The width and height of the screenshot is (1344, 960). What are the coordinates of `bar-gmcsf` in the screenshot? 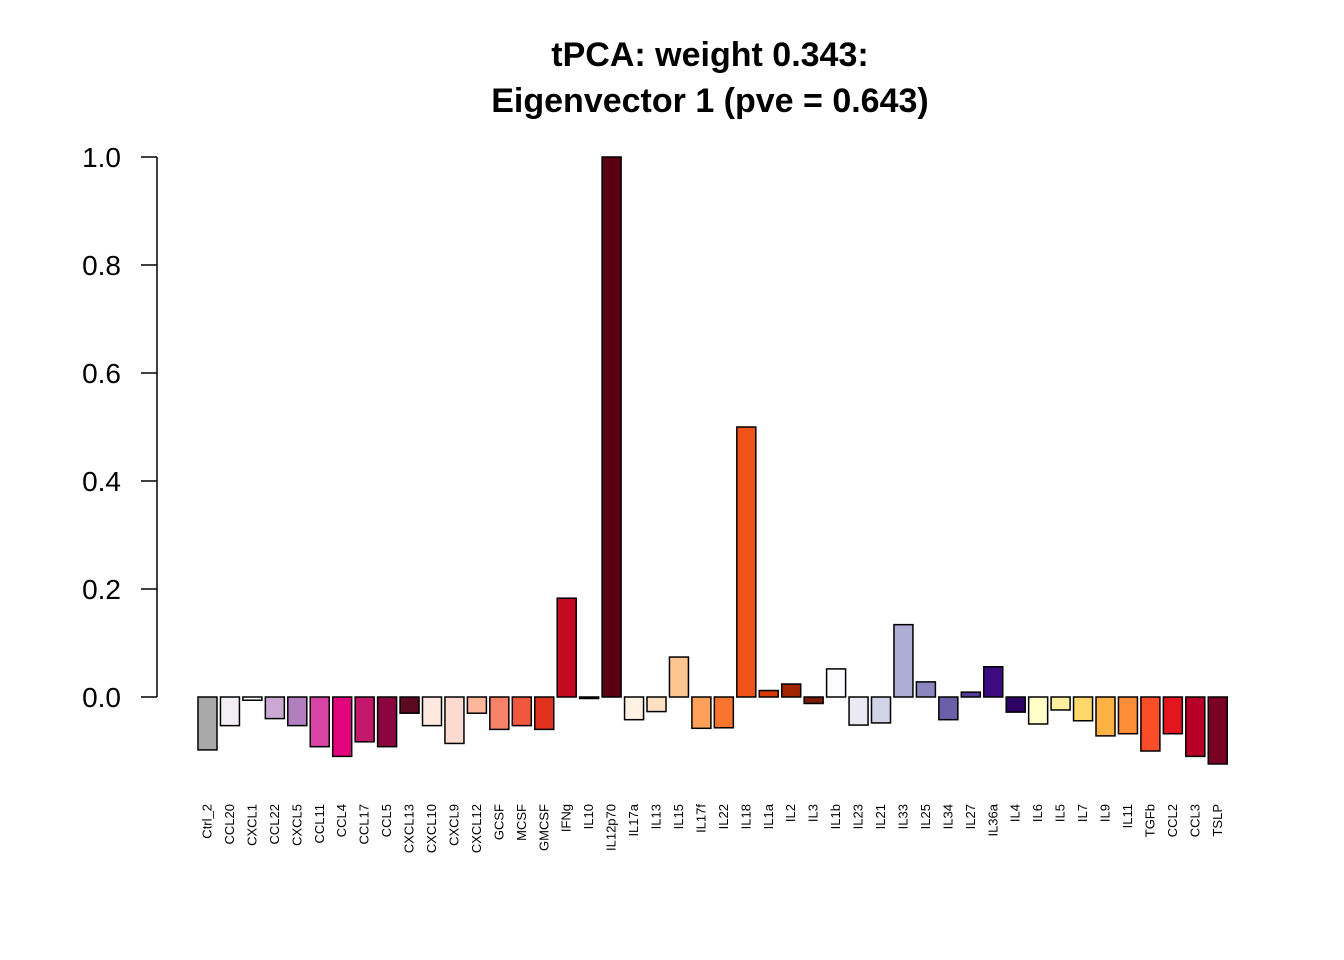 It's located at (544, 713).